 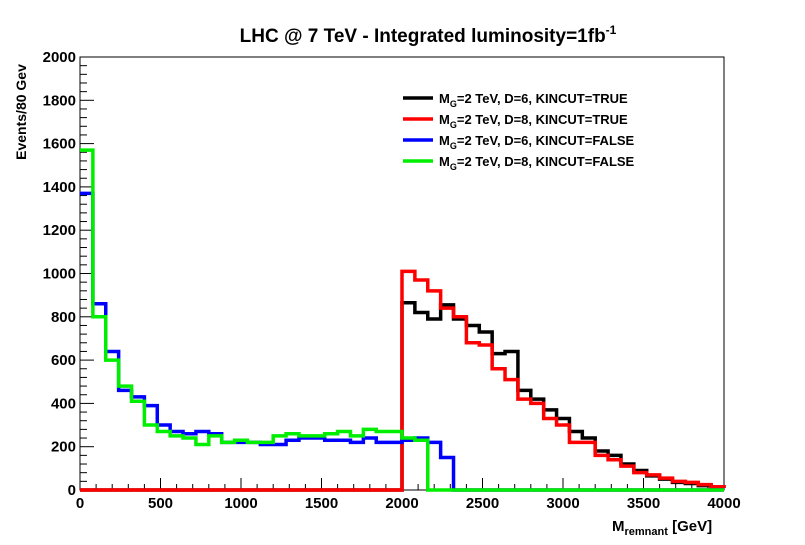 What do you see at coordinates (533, 121) in the screenshot?
I see `legend-label: MG=2 TeV, D=8, KINCUT=TRUE` at bounding box center [533, 121].